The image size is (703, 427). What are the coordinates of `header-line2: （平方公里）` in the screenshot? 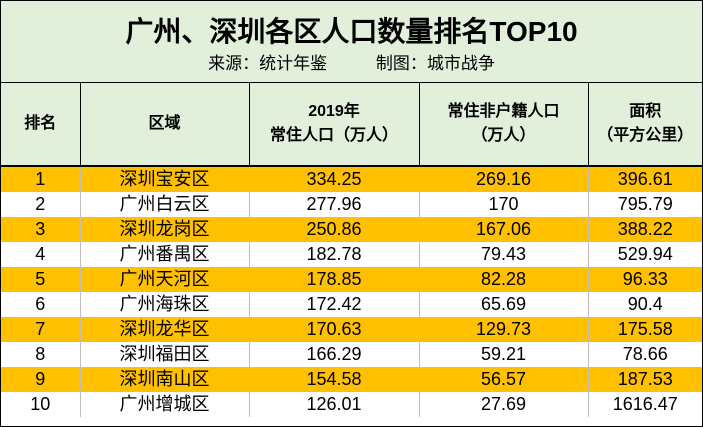 It's located at (645, 135).